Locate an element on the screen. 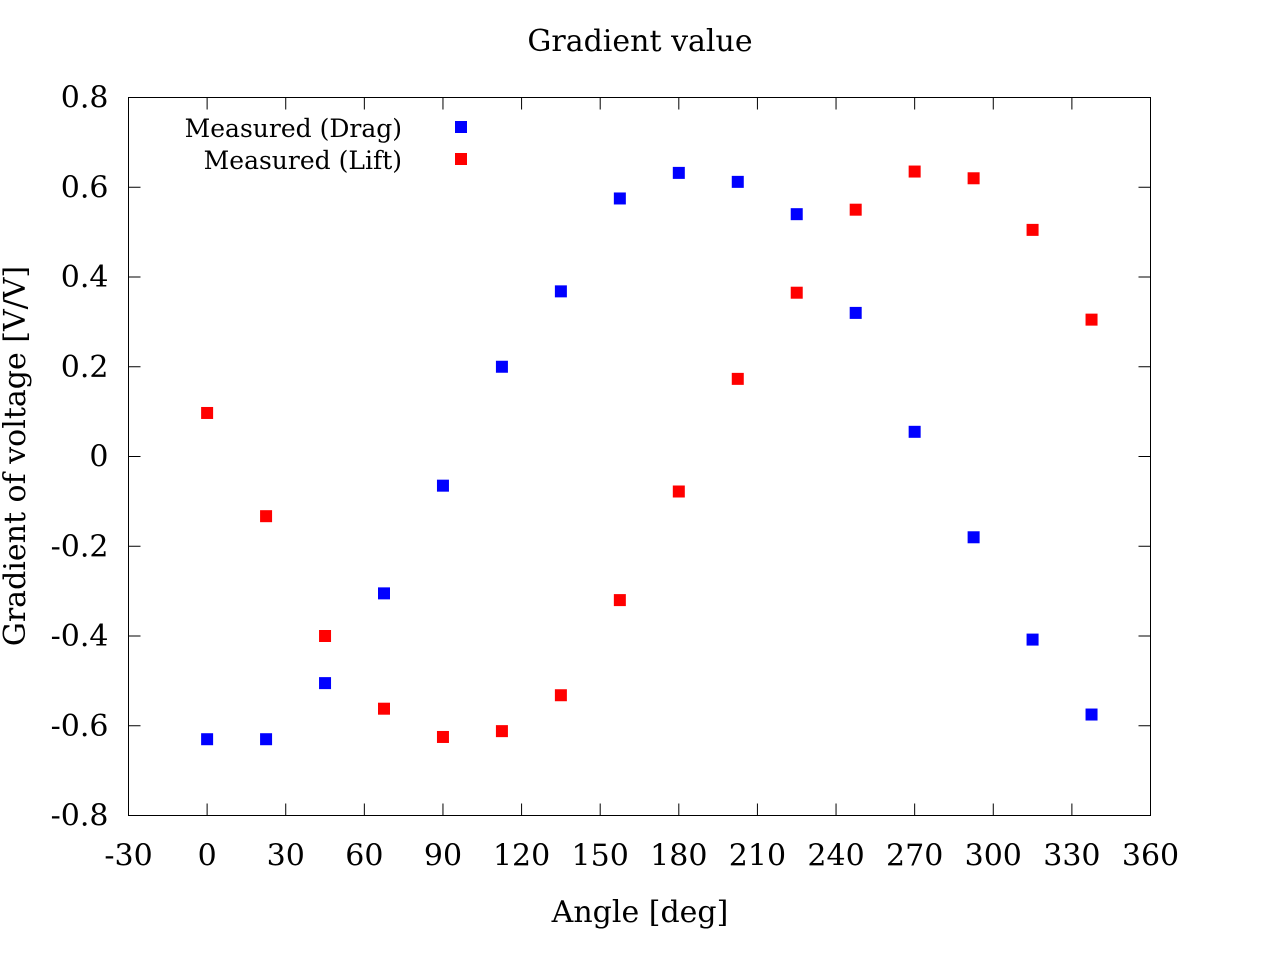 The height and width of the screenshot is (960, 1280). x-tick-label: 30 is located at coordinates (286, 856).